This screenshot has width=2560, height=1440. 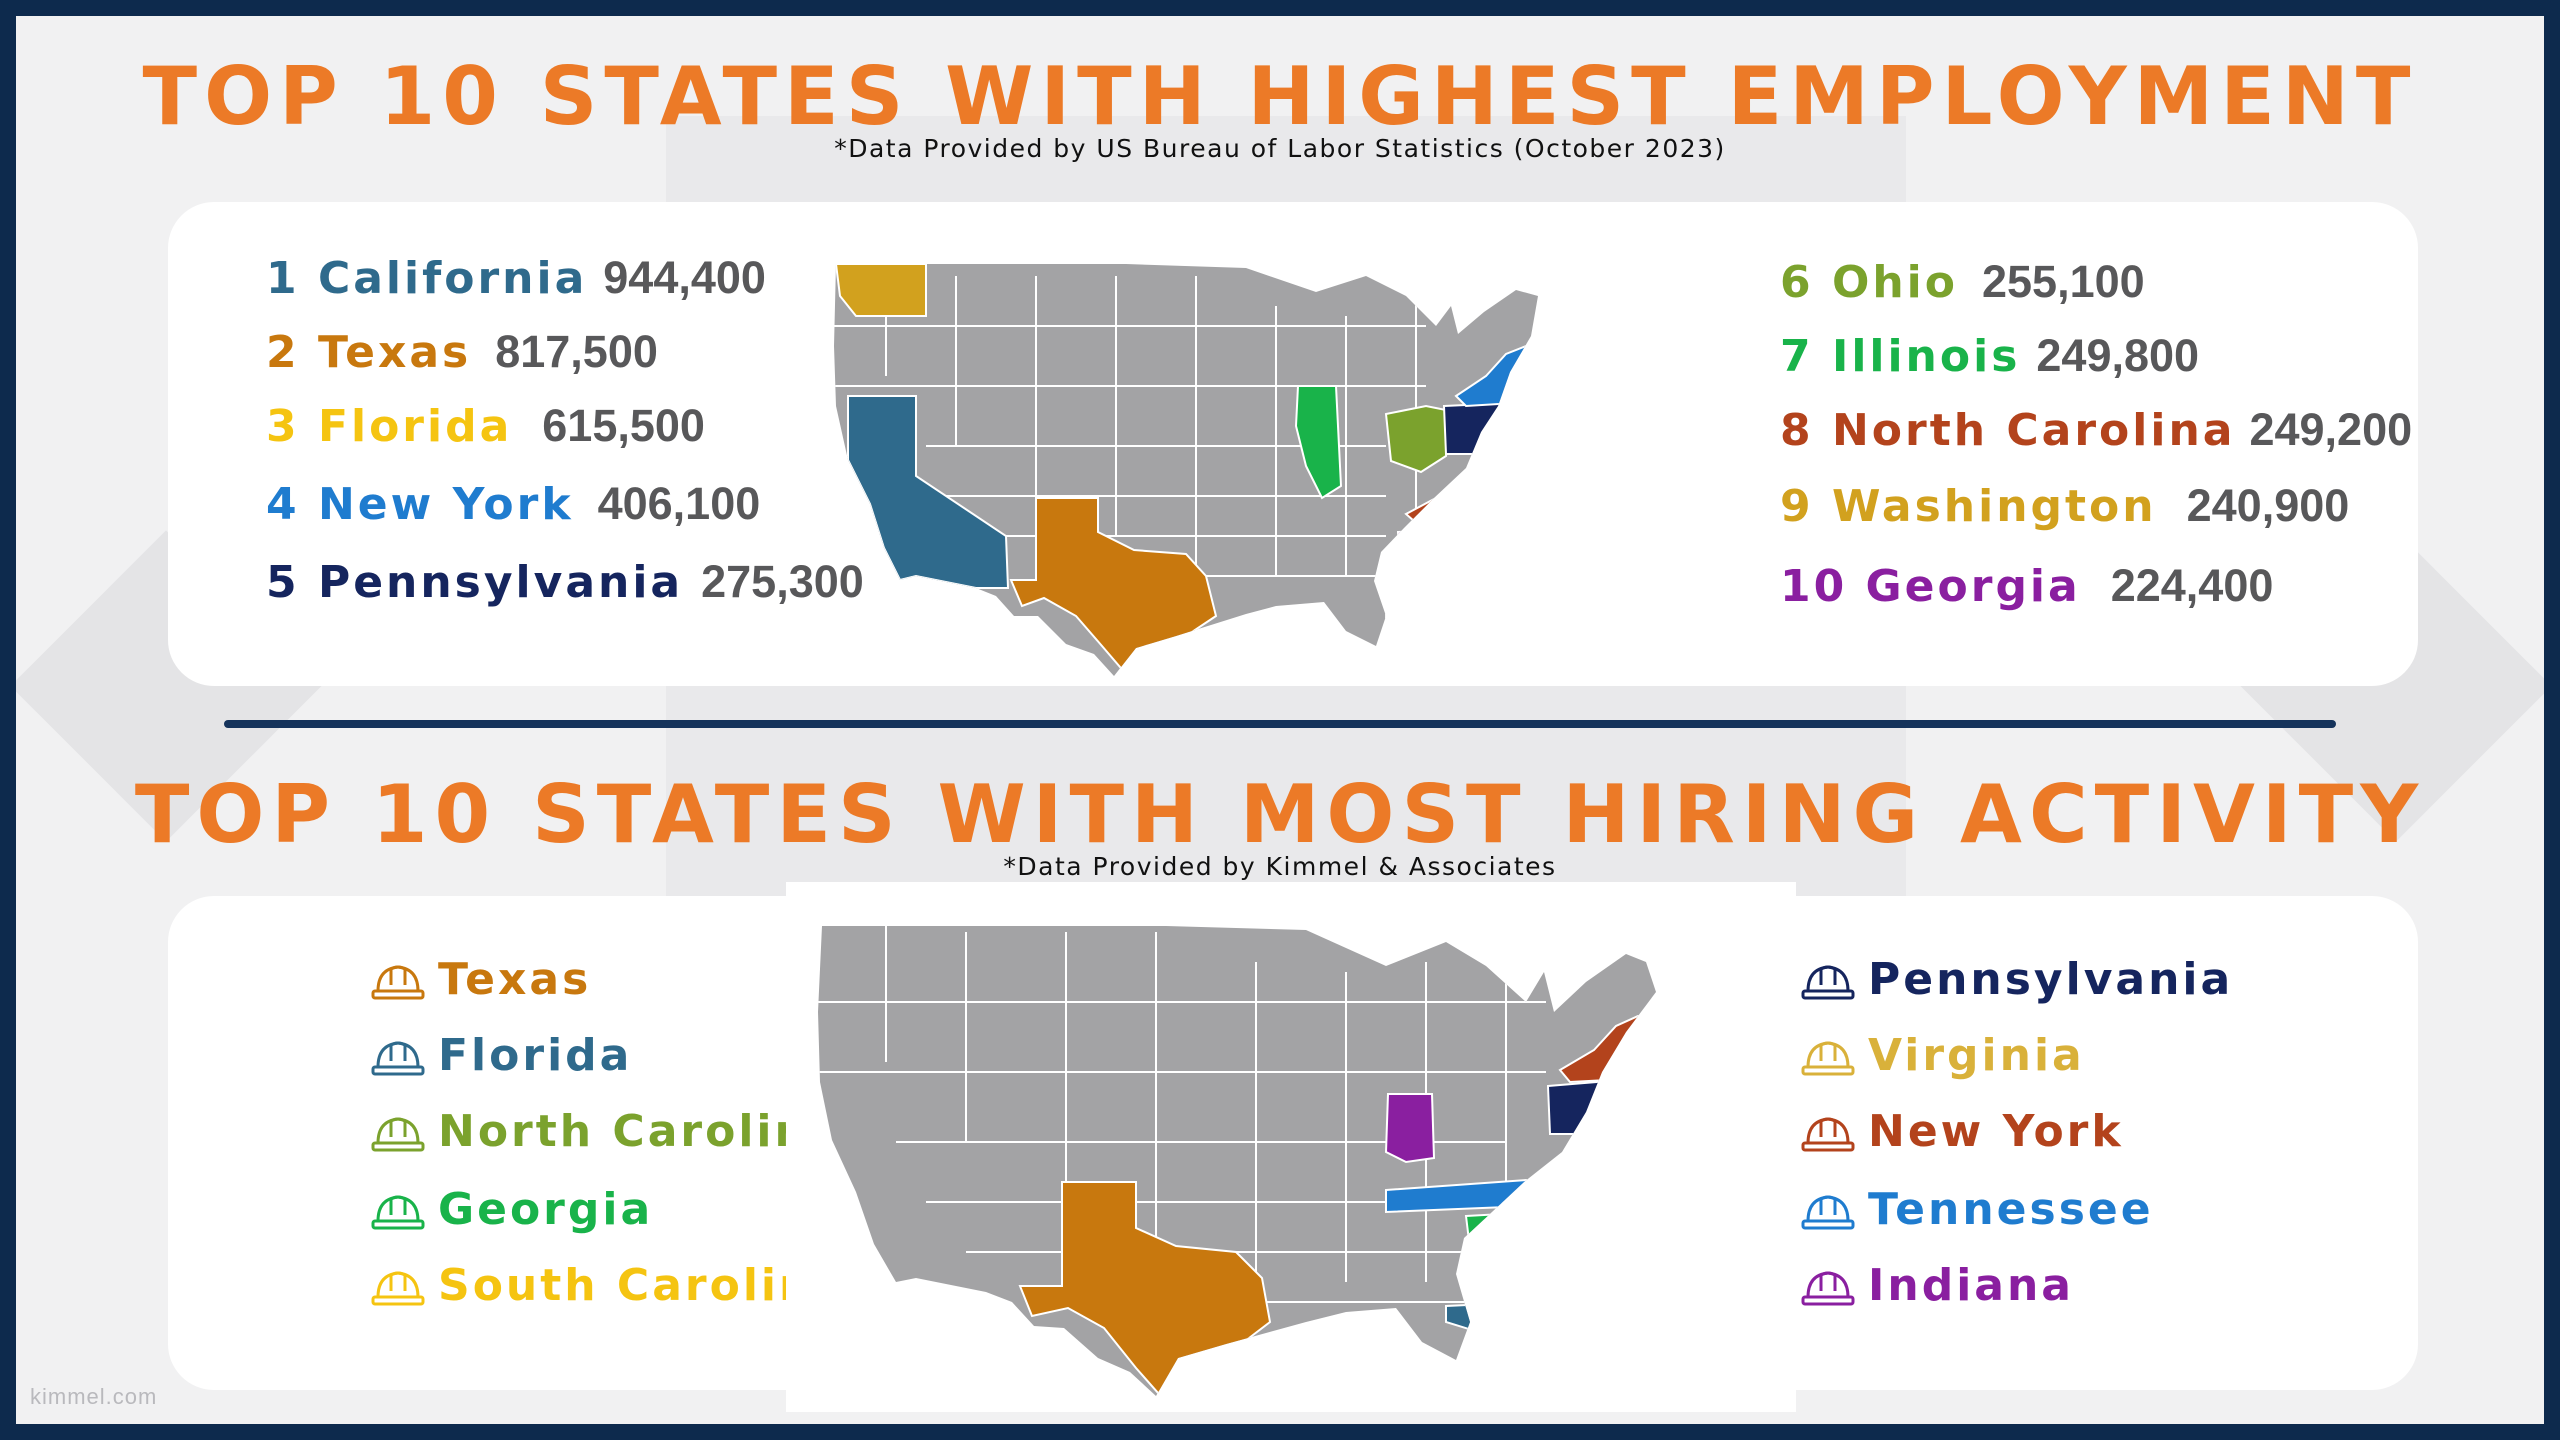 I want to click on state-name: Tennessee, so click(x=2011, y=1209).